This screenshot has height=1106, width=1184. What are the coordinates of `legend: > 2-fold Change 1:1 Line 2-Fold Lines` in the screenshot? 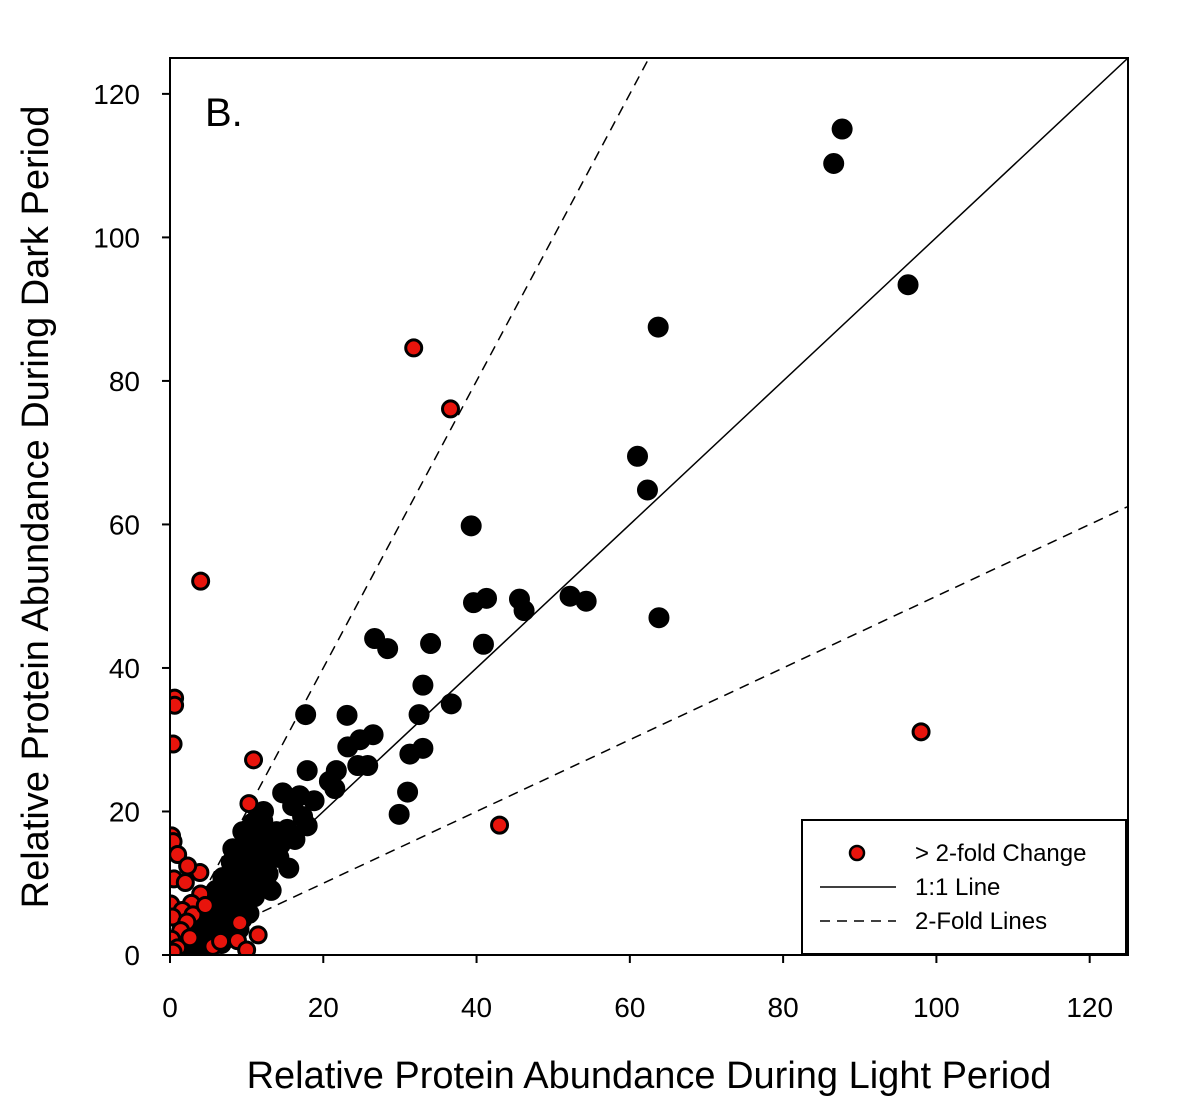 It's located at (964, 887).